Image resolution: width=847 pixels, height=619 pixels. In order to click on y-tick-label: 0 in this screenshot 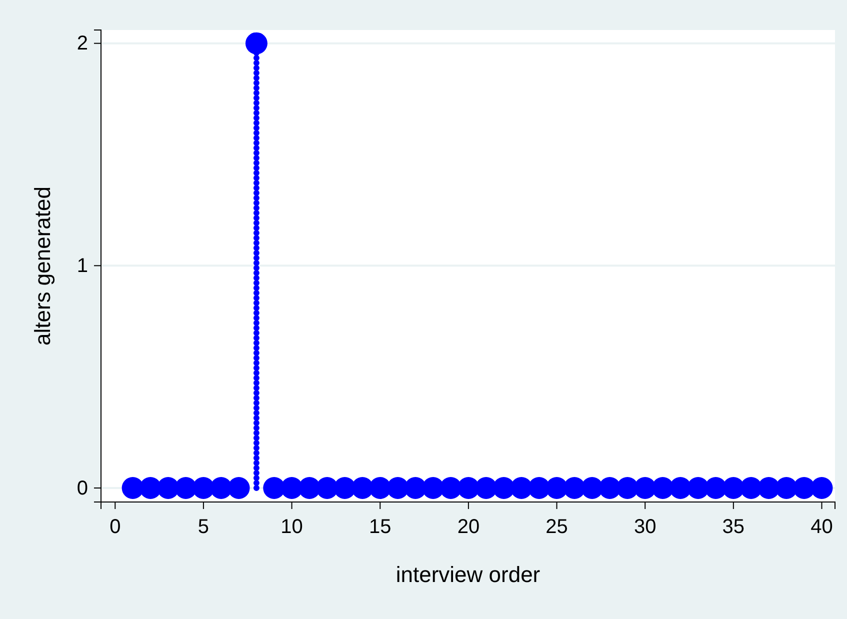, I will do `click(82, 488)`.